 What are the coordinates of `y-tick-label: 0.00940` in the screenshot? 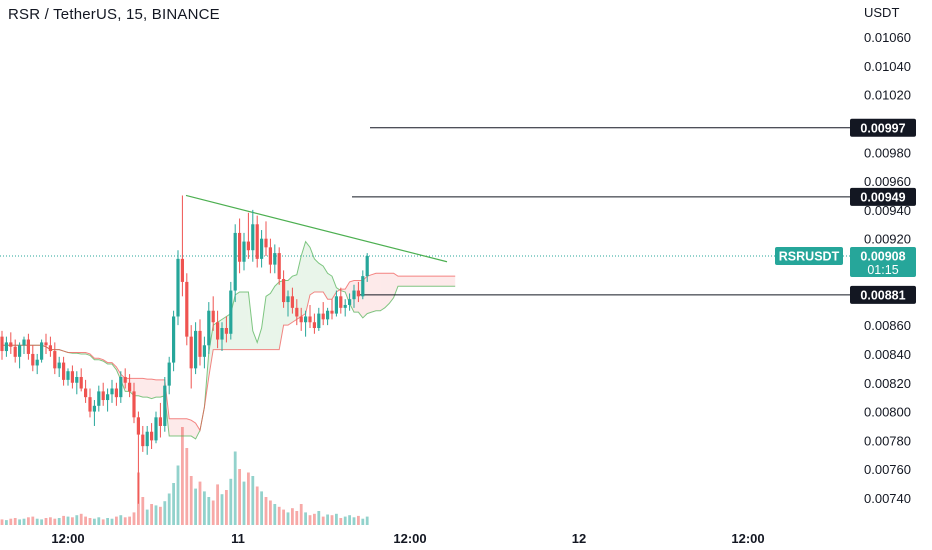 It's located at (887, 210).